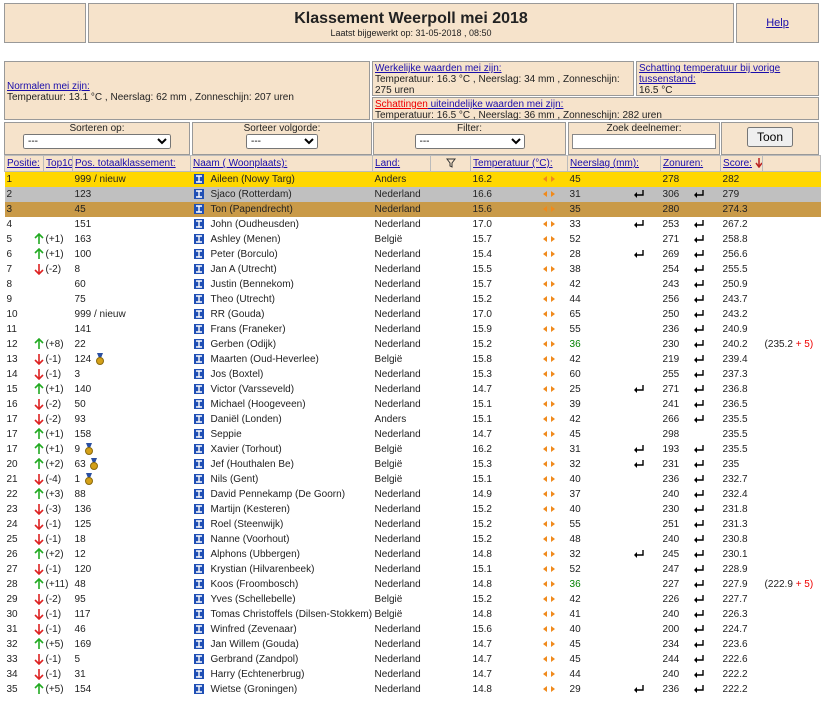  I want to click on position: 33, so click(12, 659).